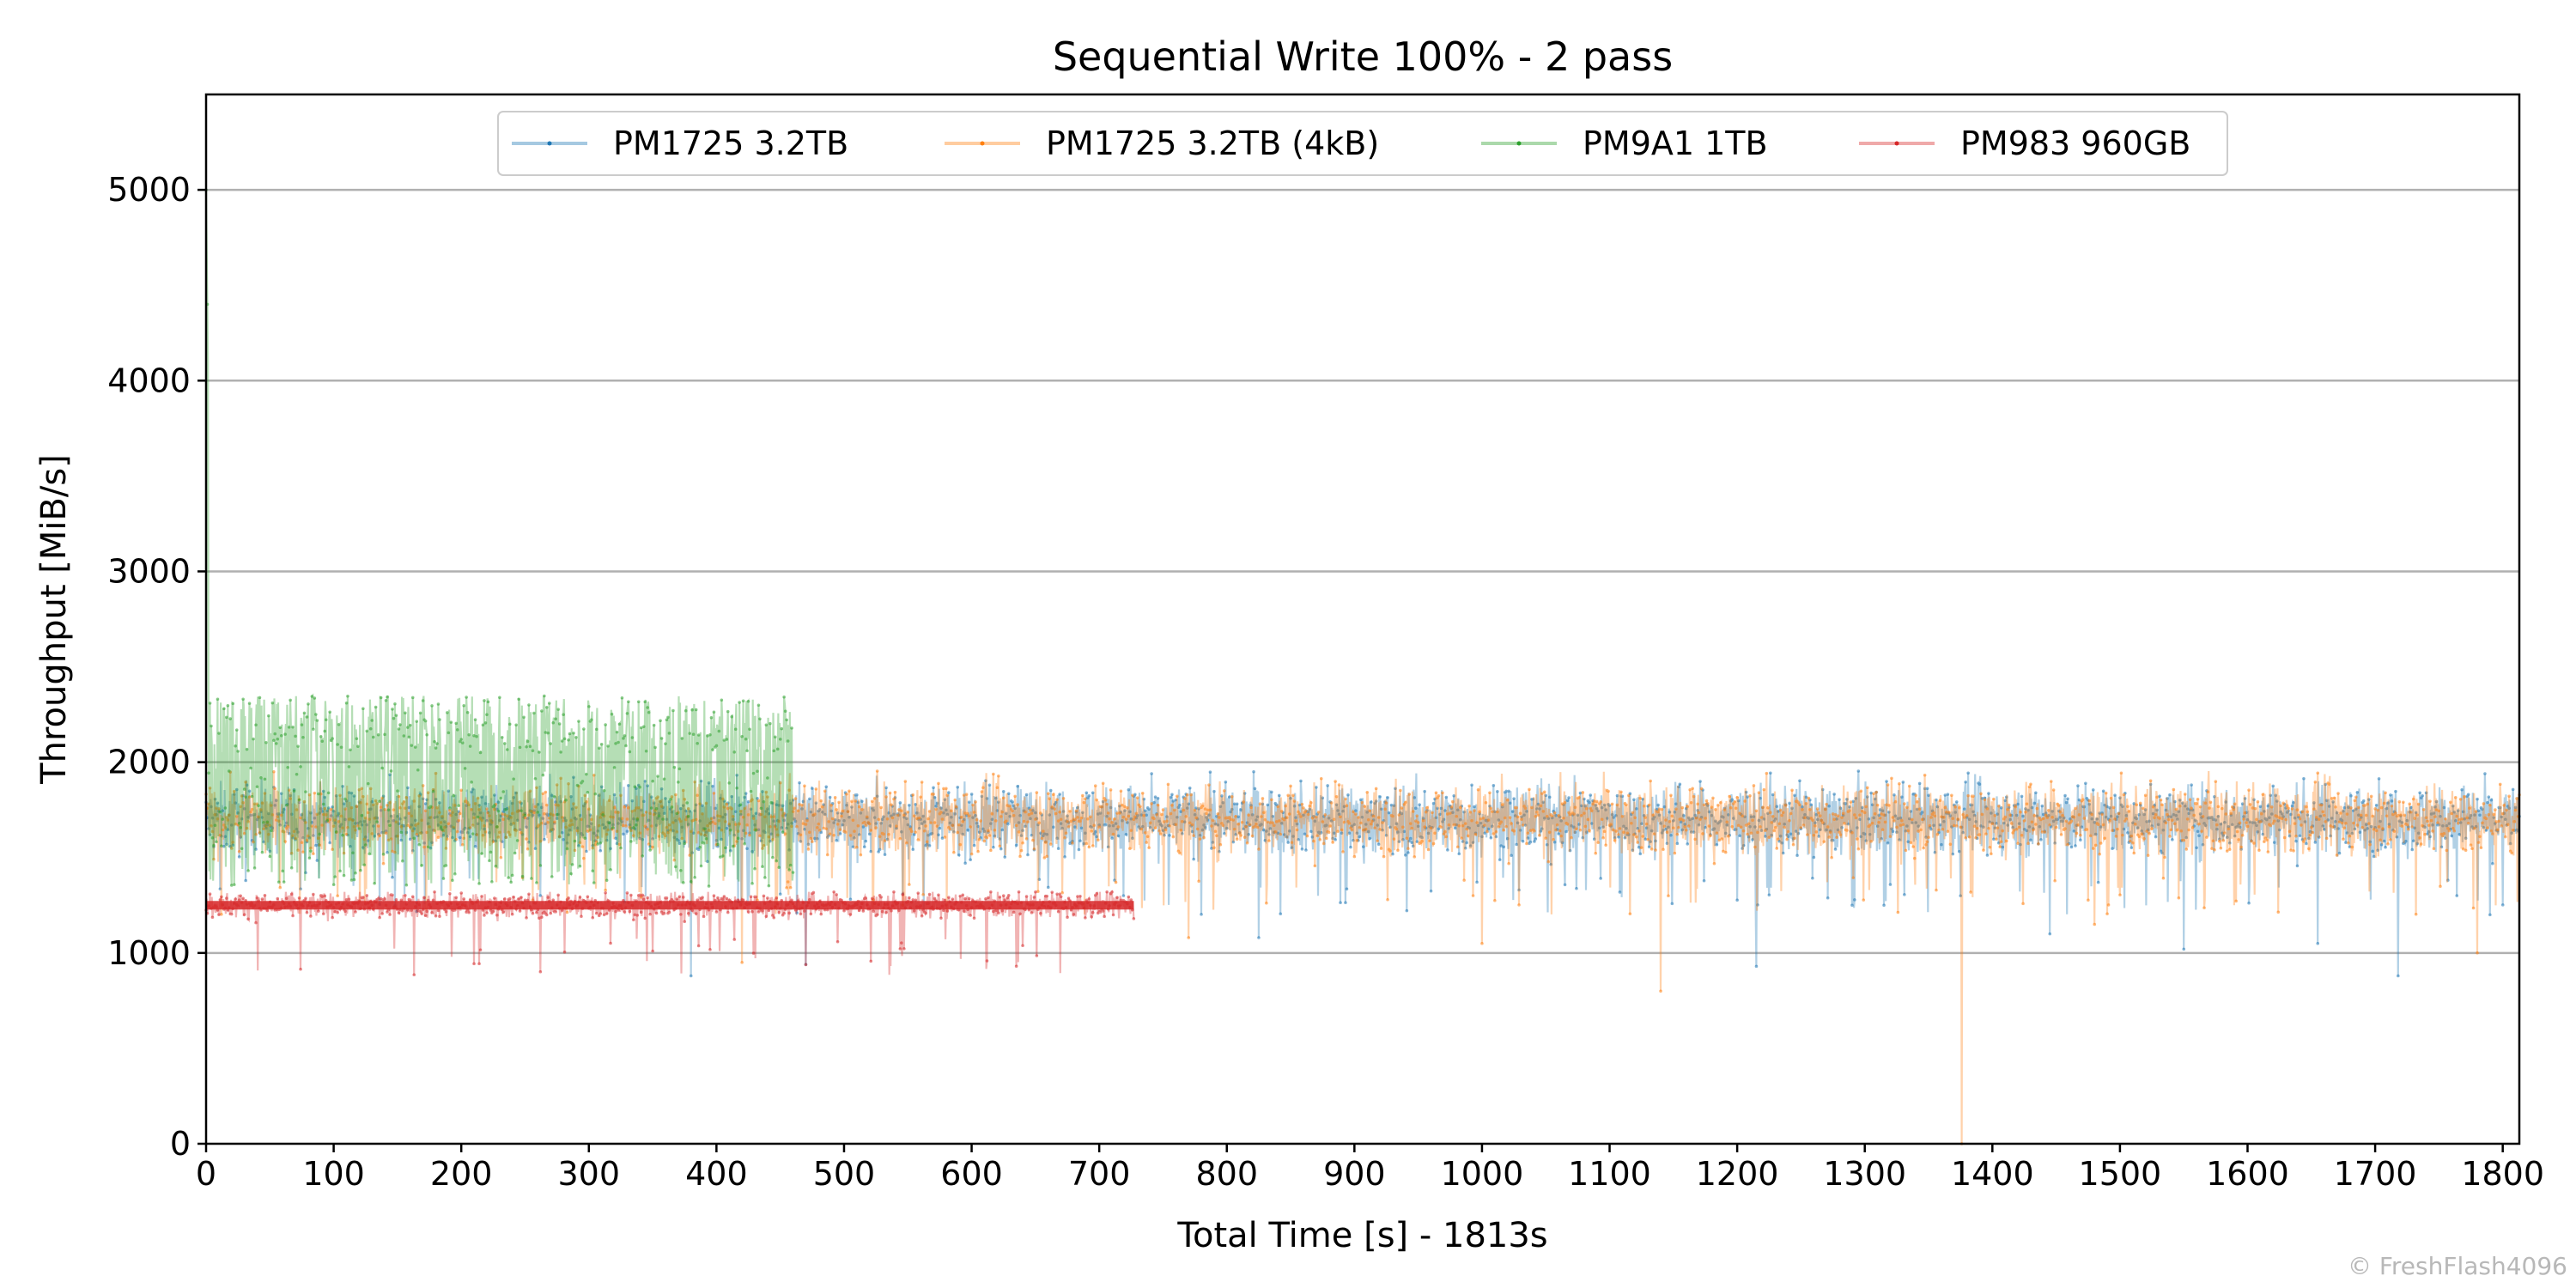 Image resolution: width=2576 pixels, height=1288 pixels. What do you see at coordinates (1100, 1174) in the screenshot?
I see `x-tick-label: 700` at bounding box center [1100, 1174].